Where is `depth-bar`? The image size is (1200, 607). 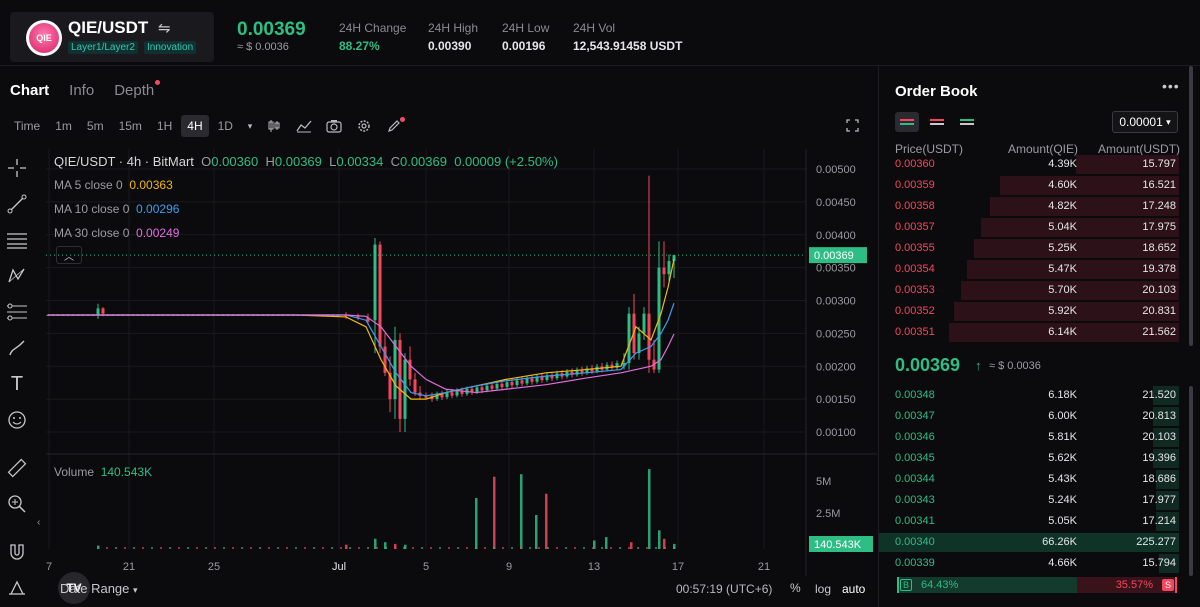 depth-bar is located at coordinates (1127, 164).